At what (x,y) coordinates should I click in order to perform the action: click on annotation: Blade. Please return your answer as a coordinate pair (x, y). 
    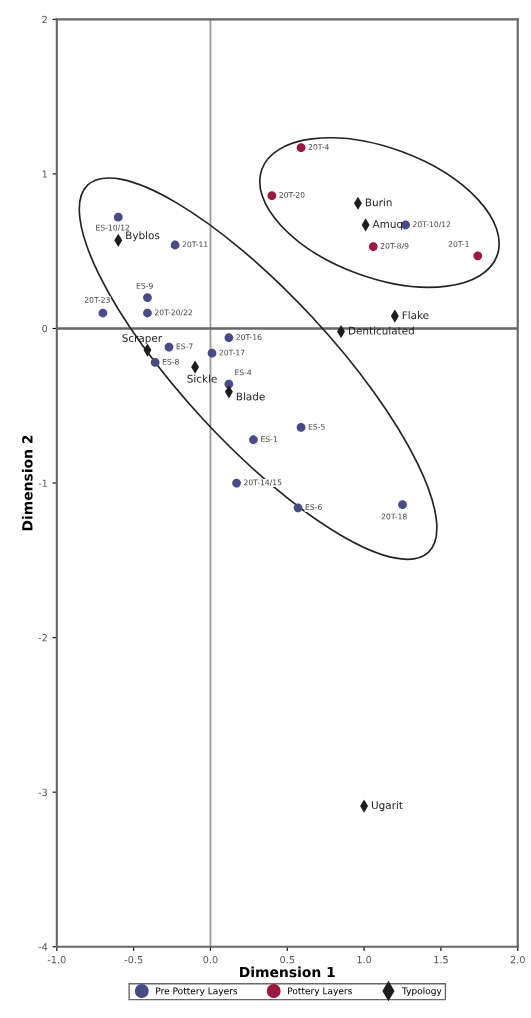
    Looking at the image, I should click on (250, 396).